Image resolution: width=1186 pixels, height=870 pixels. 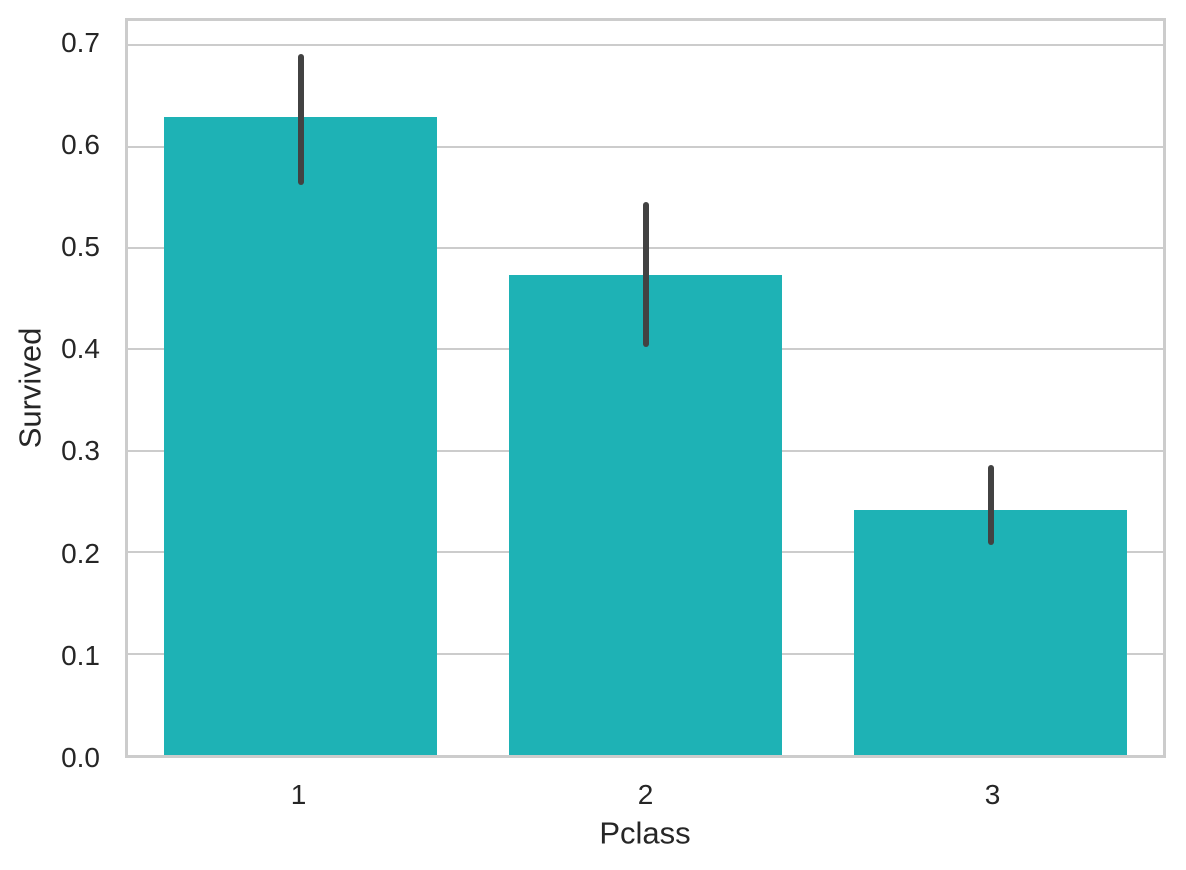 What do you see at coordinates (298, 794) in the screenshot?
I see `x-tick-label: 1` at bounding box center [298, 794].